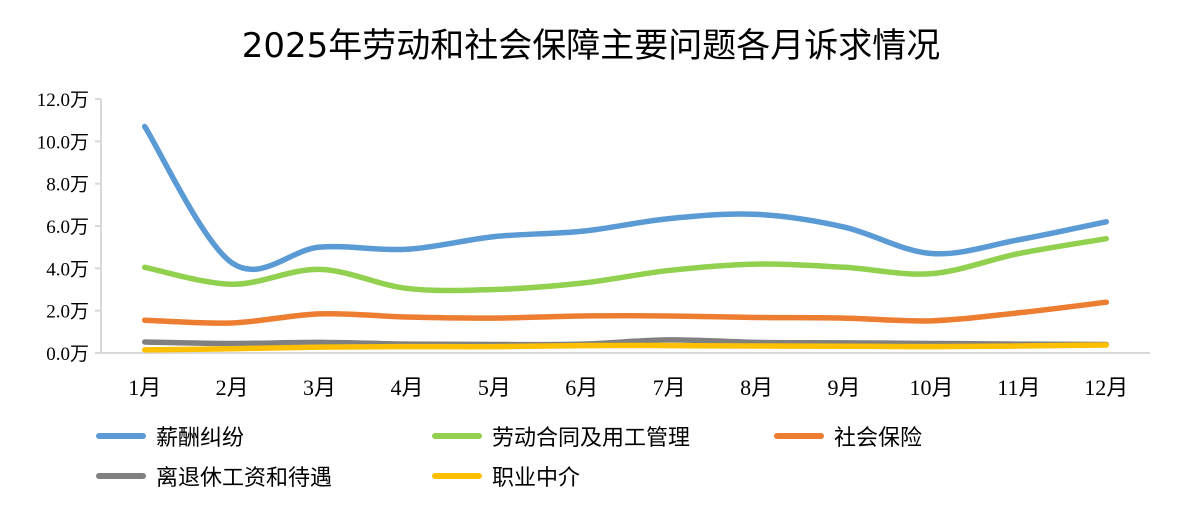 This screenshot has height=516, width=1182. Describe the element at coordinates (591, 46) in the screenshot. I see `chart-title: 2025年劳动和社会保障主要问题各月诉求情况` at that location.